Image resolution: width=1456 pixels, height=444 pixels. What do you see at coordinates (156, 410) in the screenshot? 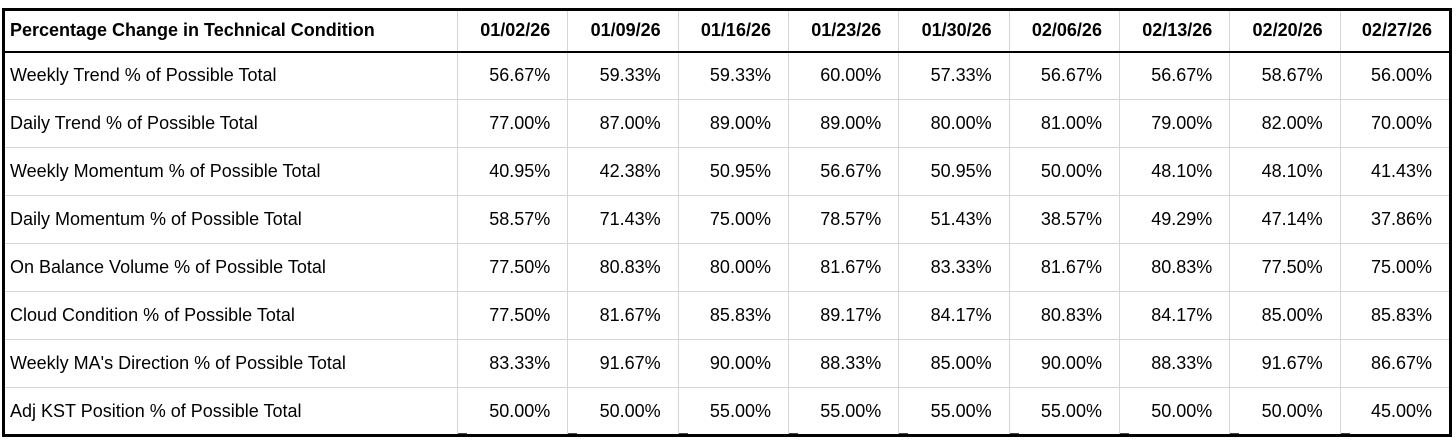
I see `row-label: Adj KST Position % of Possible Total` at bounding box center [156, 410].